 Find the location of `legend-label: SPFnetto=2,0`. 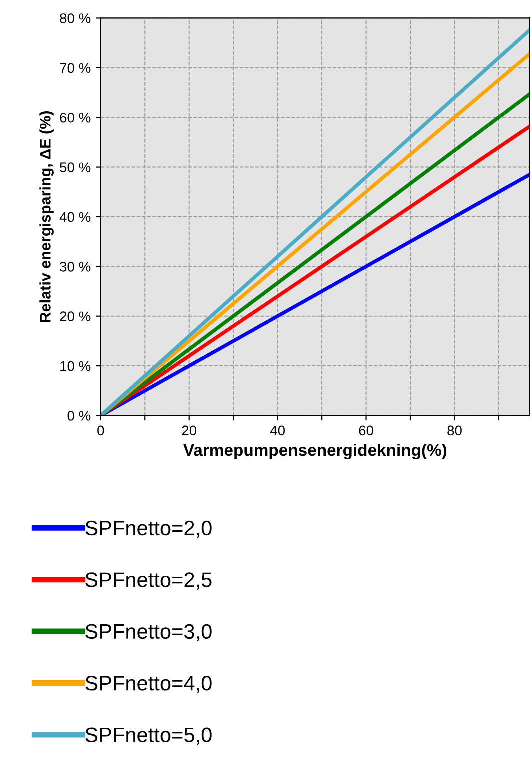

legend-label: SPFnetto=2,0 is located at coordinates (149, 529).